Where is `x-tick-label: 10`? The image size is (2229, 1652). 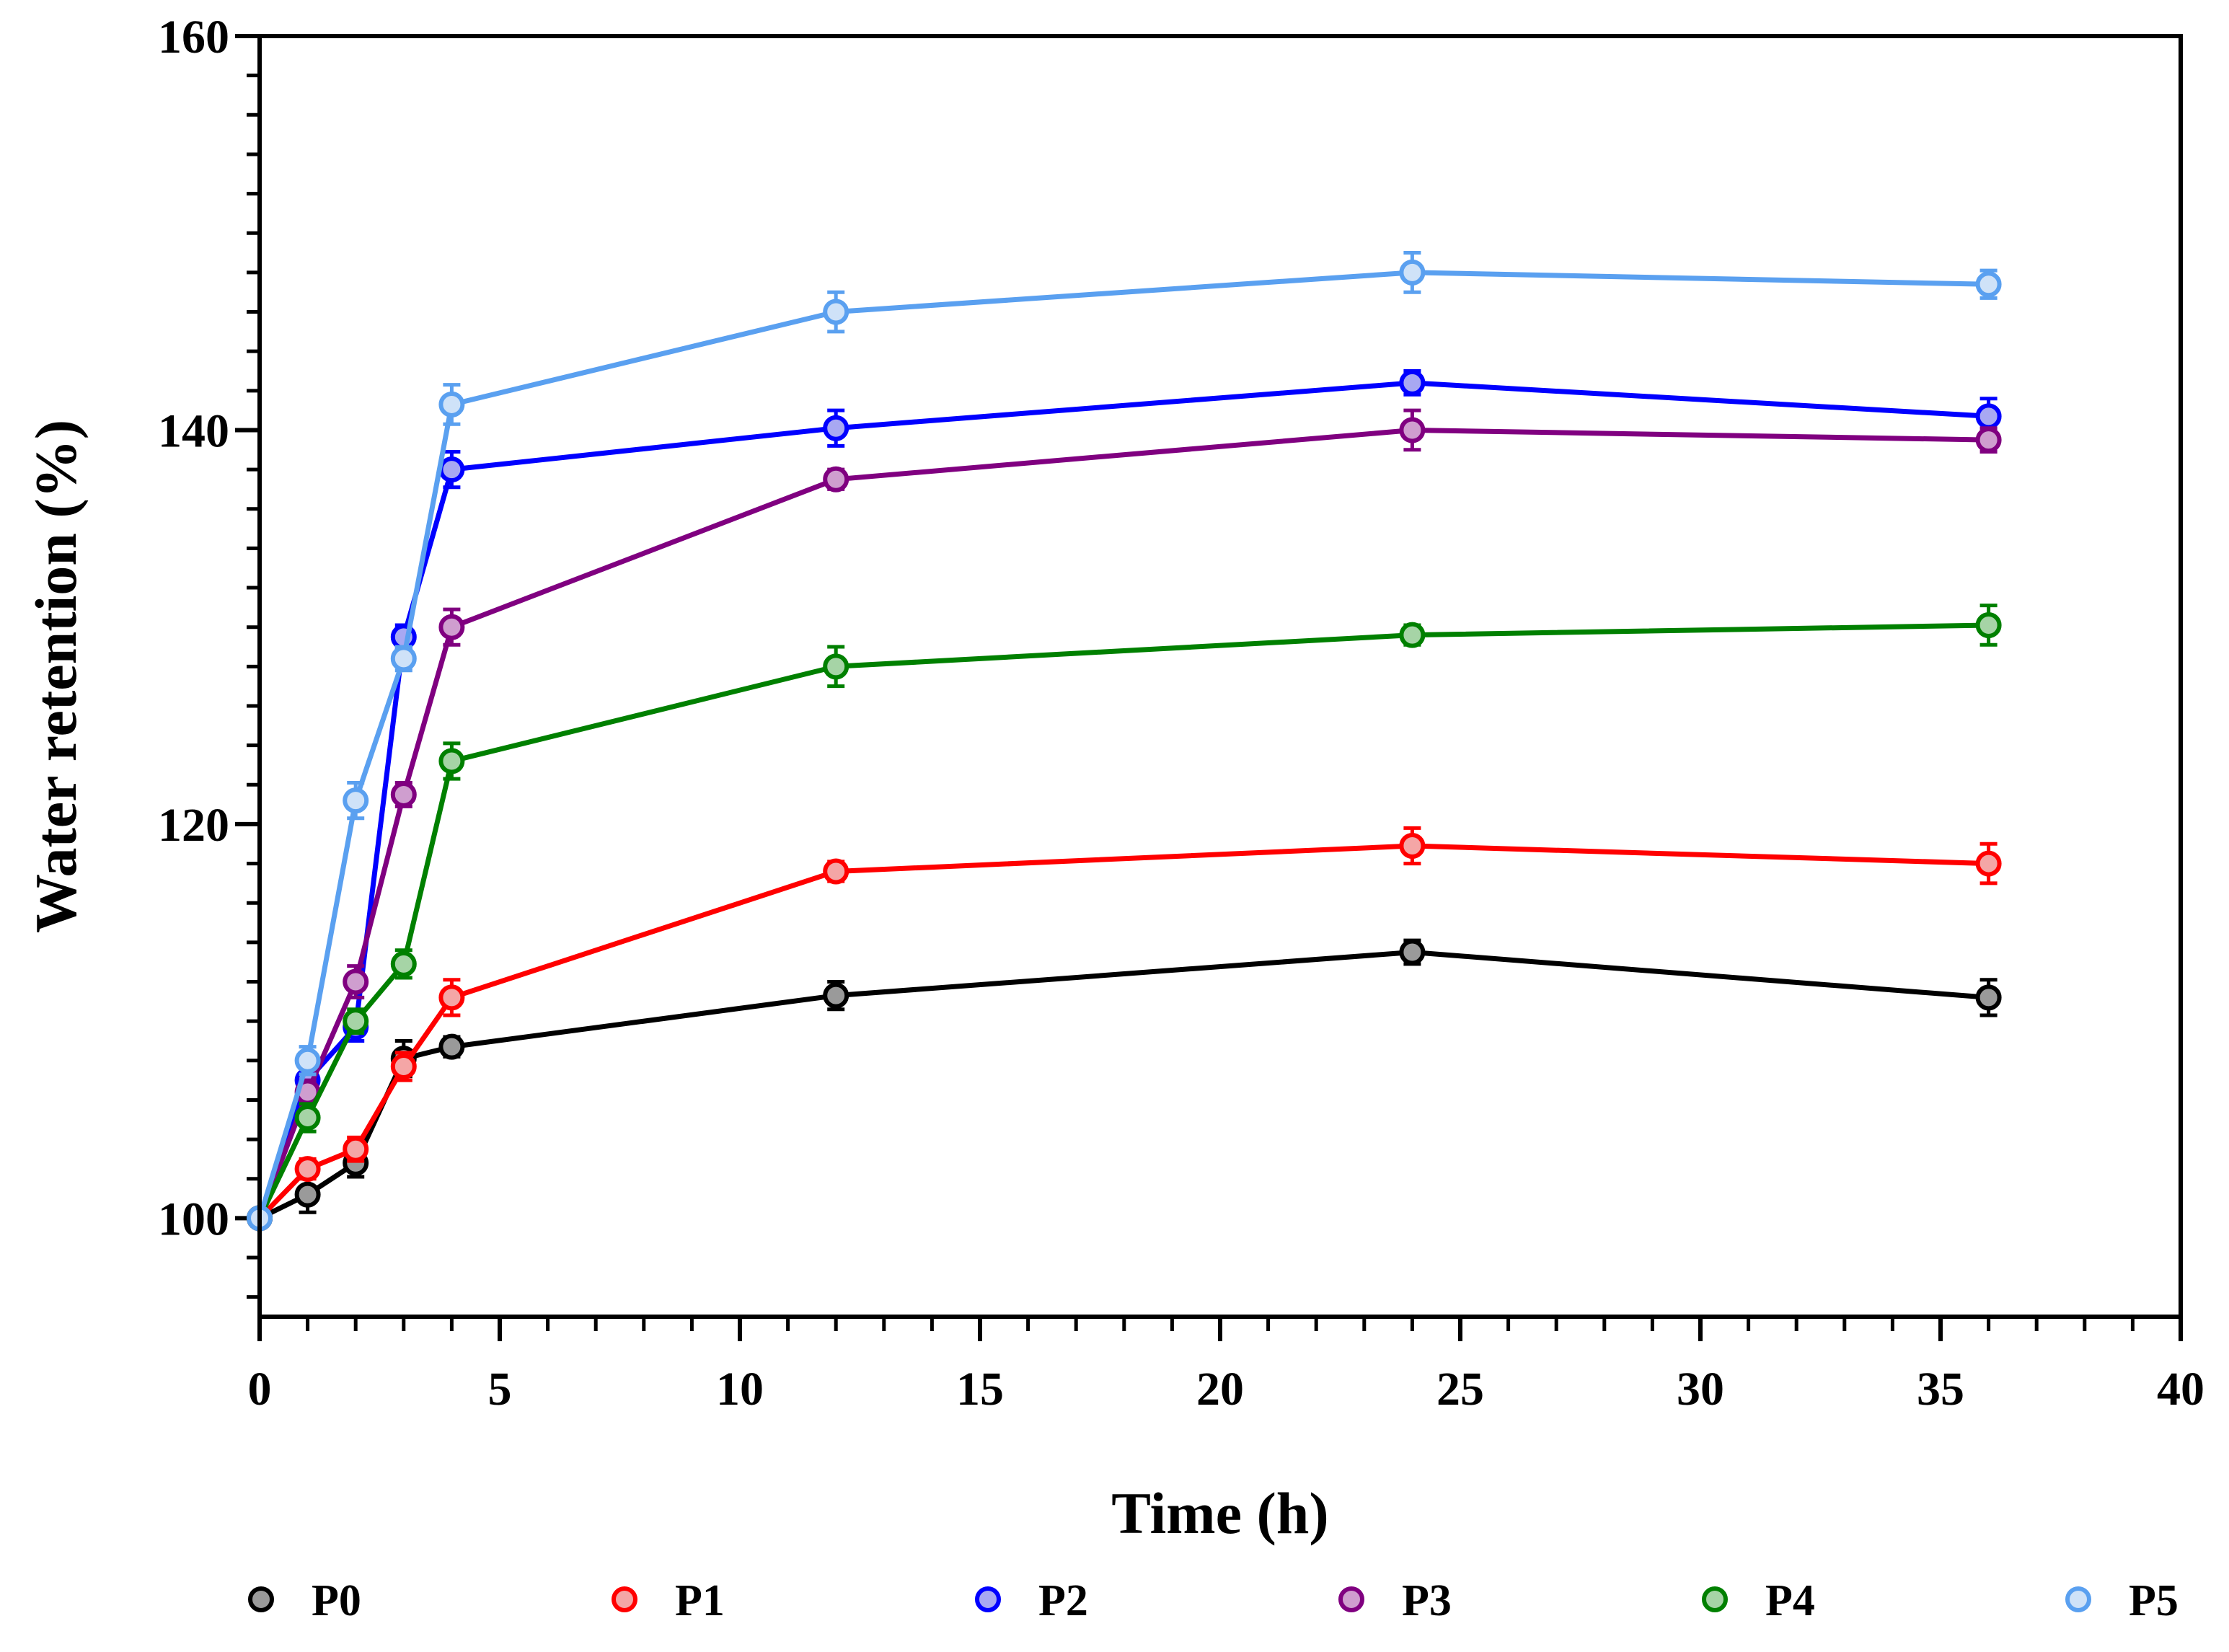
x-tick-label: 10 is located at coordinates (740, 1389).